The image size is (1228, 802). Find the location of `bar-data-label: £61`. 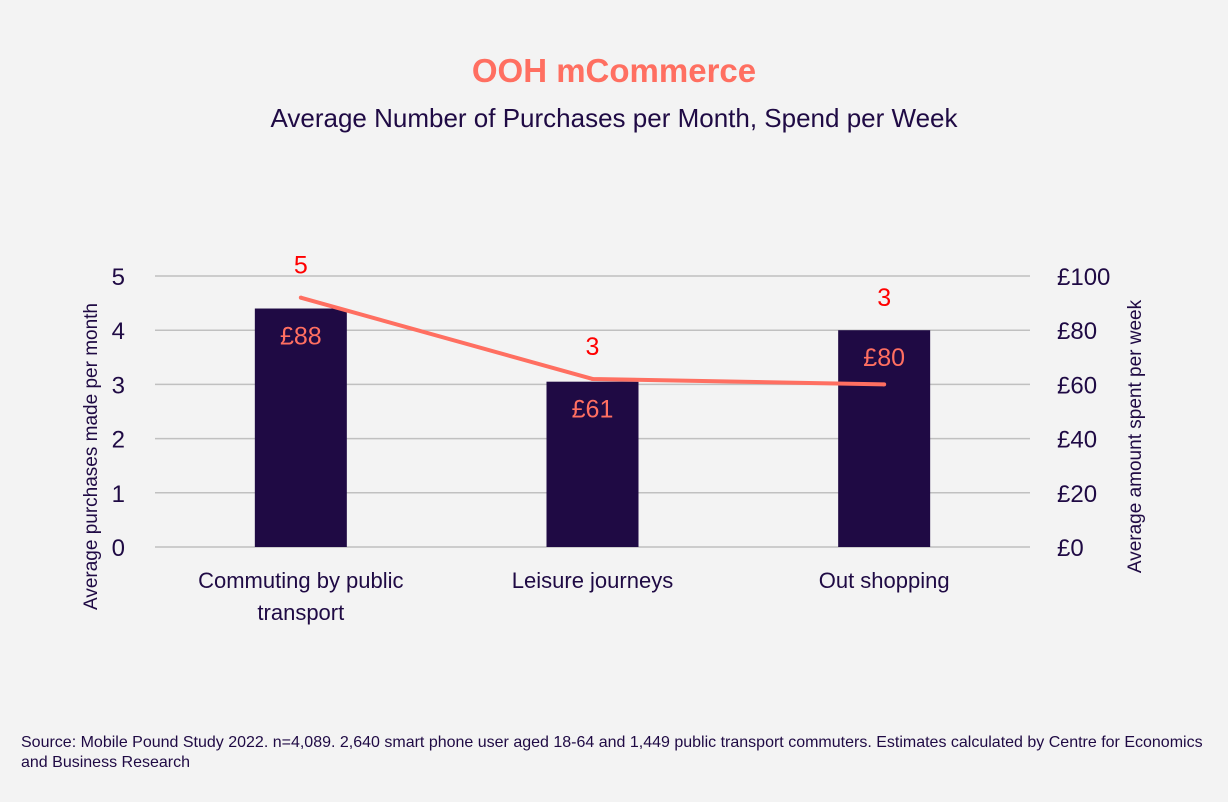

bar-data-label: £61 is located at coordinates (593, 410).